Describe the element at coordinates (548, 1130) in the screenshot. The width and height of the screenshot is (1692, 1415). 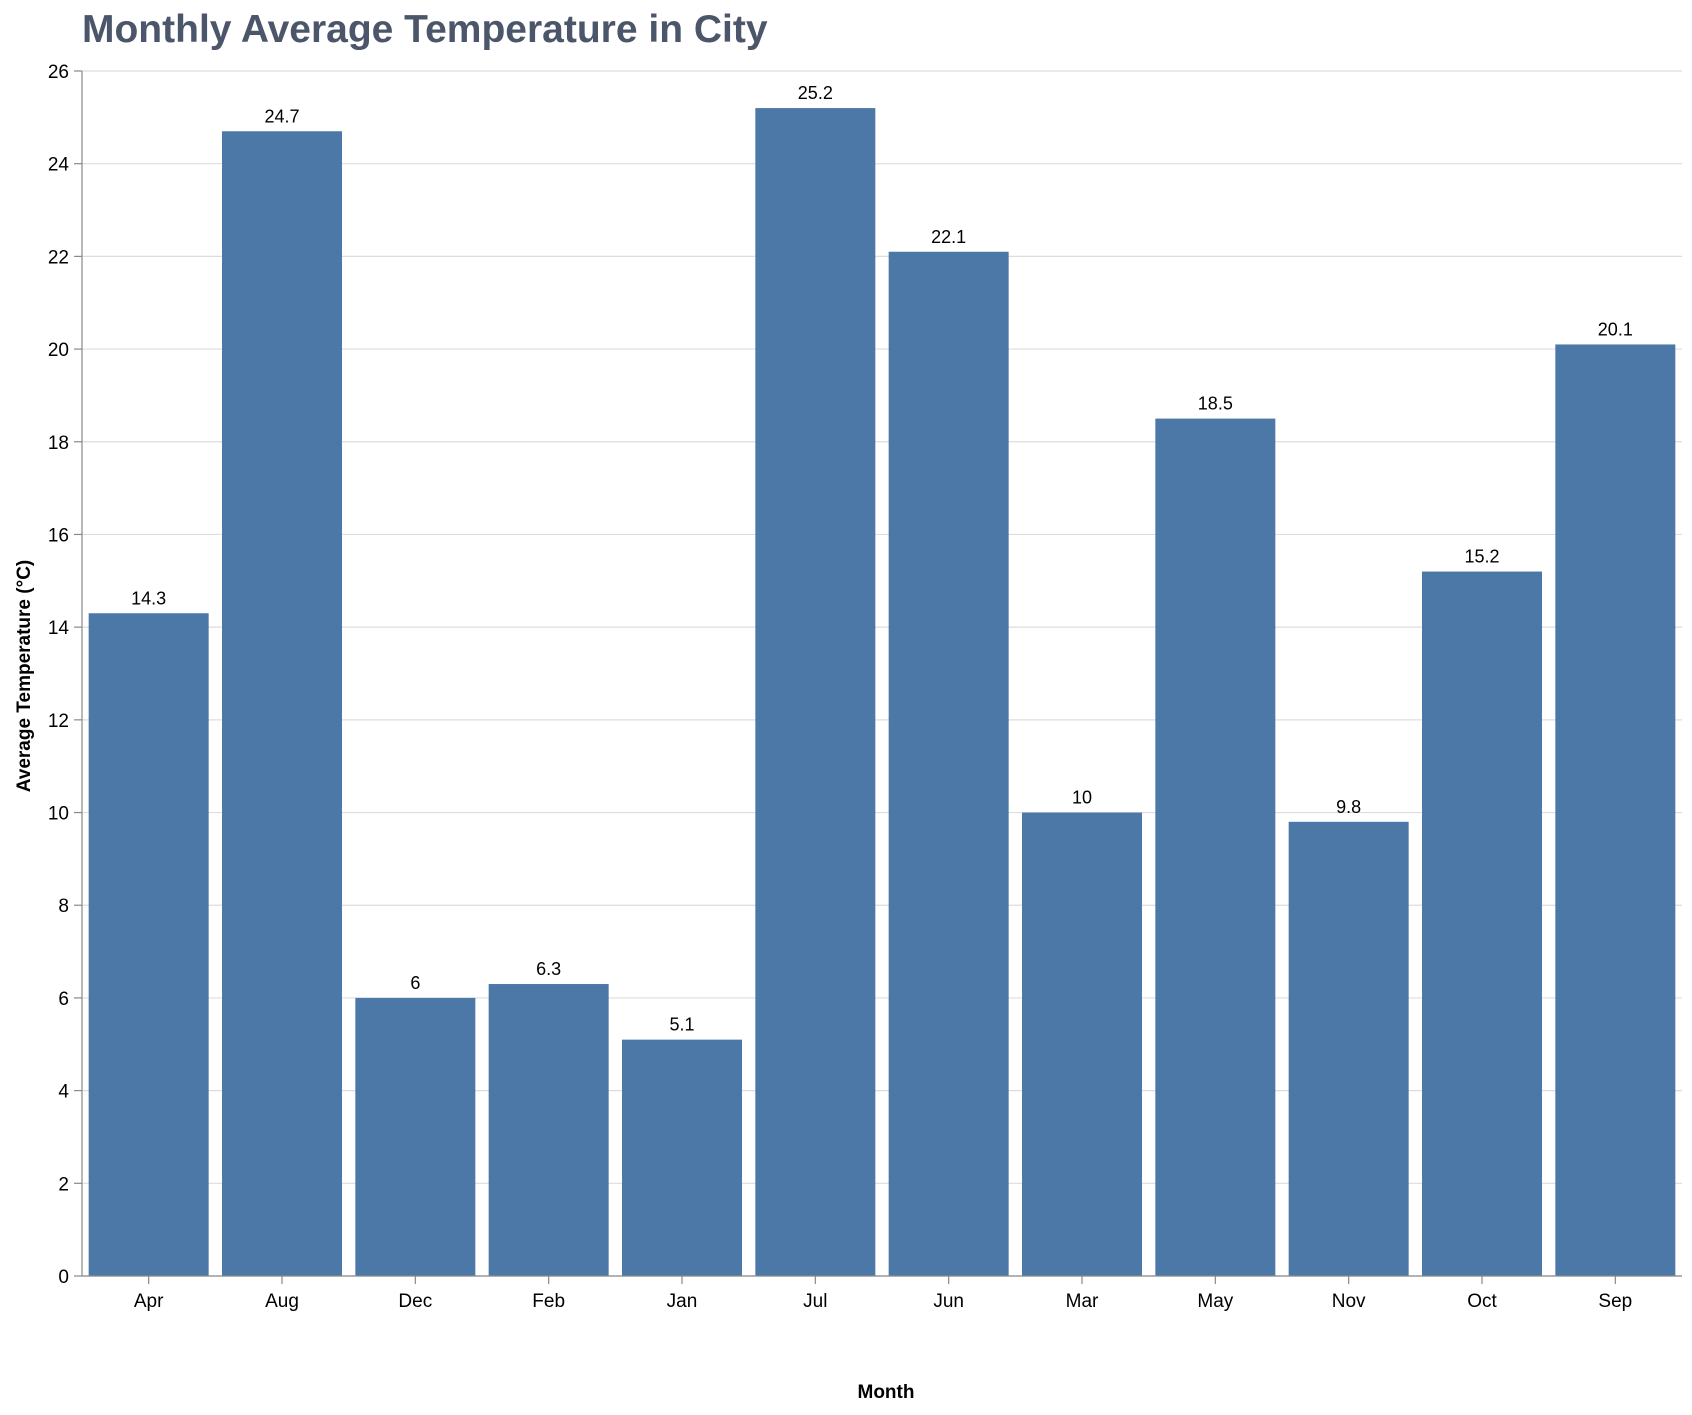
I see `bar-feb` at that location.